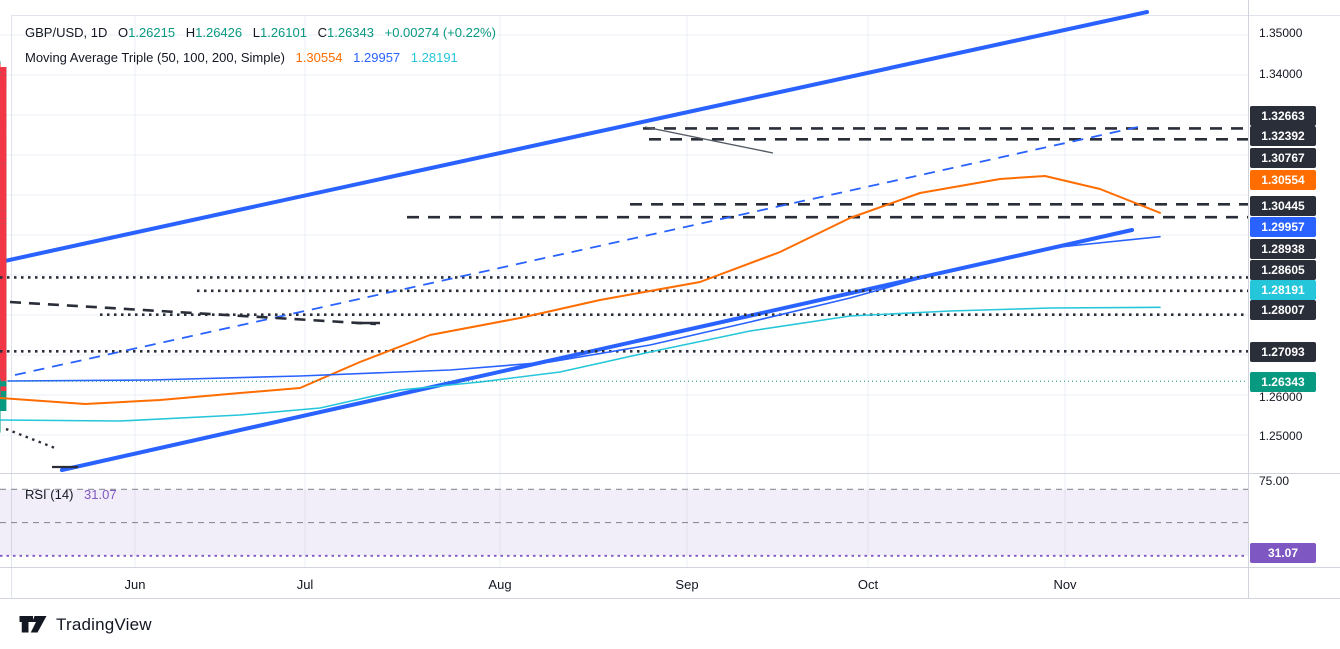  What do you see at coordinates (1281, 397) in the screenshot?
I see `price-axis-label: 1.26000` at bounding box center [1281, 397].